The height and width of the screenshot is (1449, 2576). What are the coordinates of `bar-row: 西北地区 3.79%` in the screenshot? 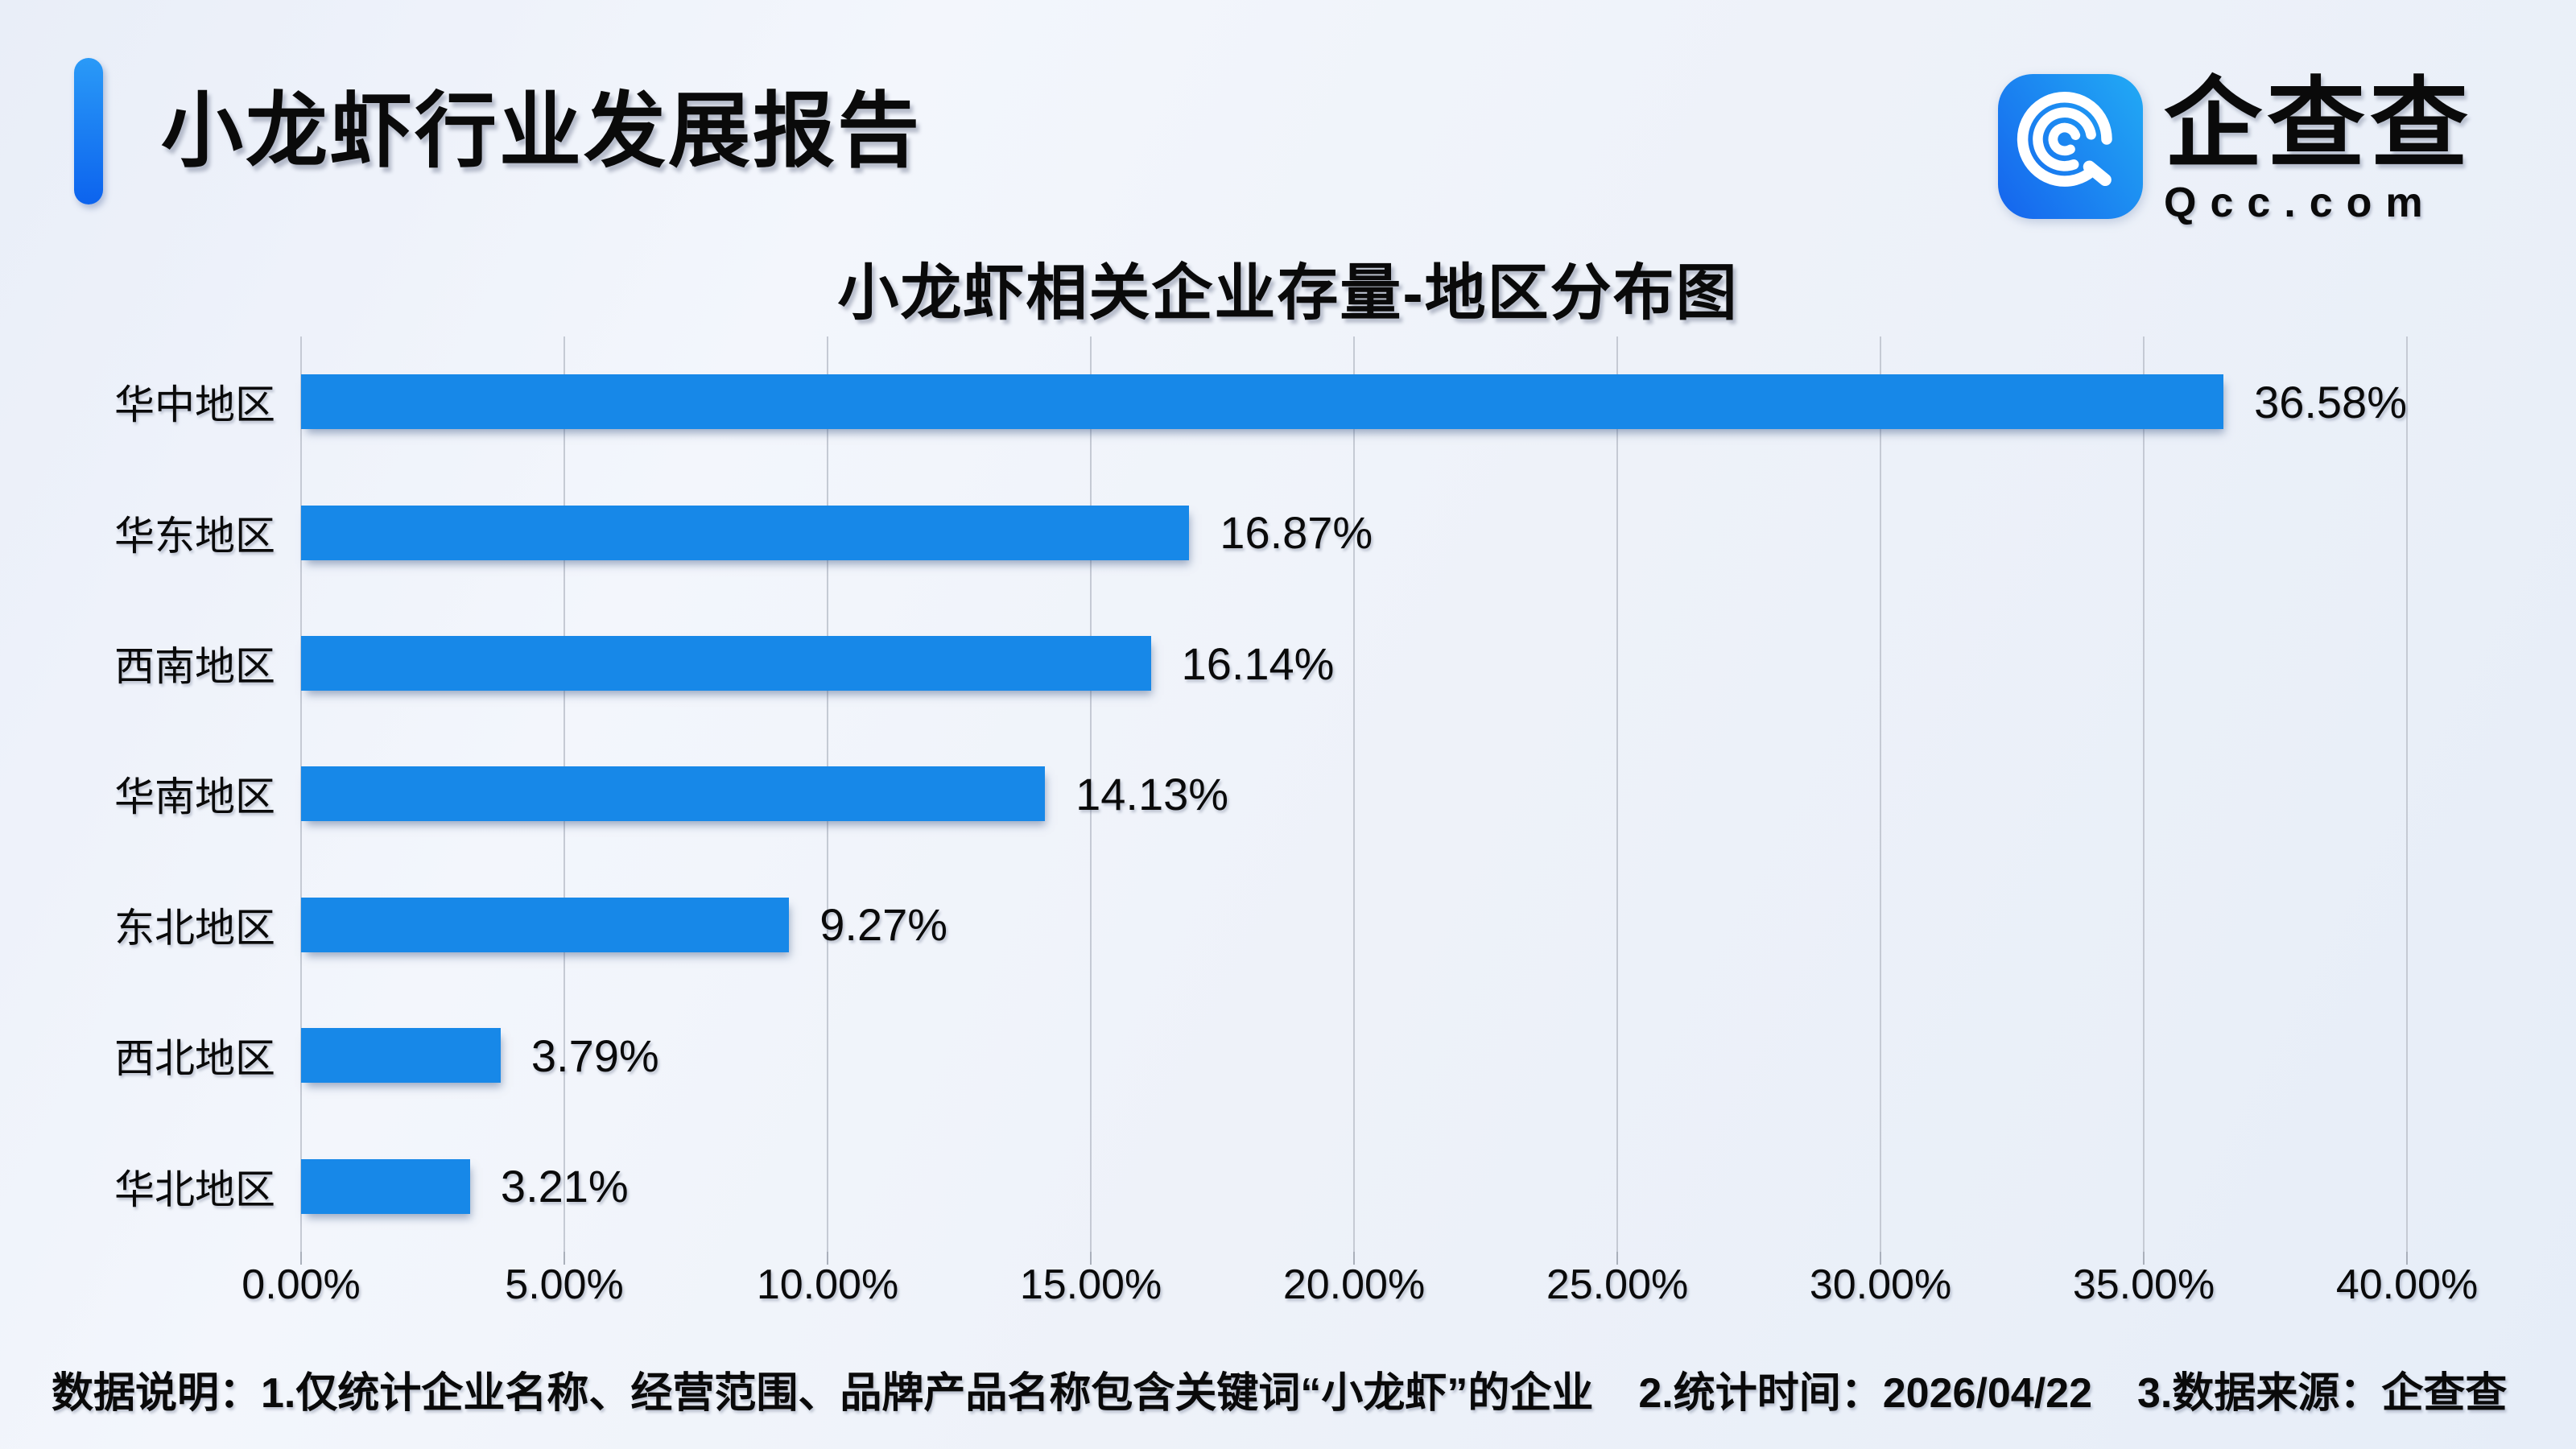 It's located at (1260, 1055).